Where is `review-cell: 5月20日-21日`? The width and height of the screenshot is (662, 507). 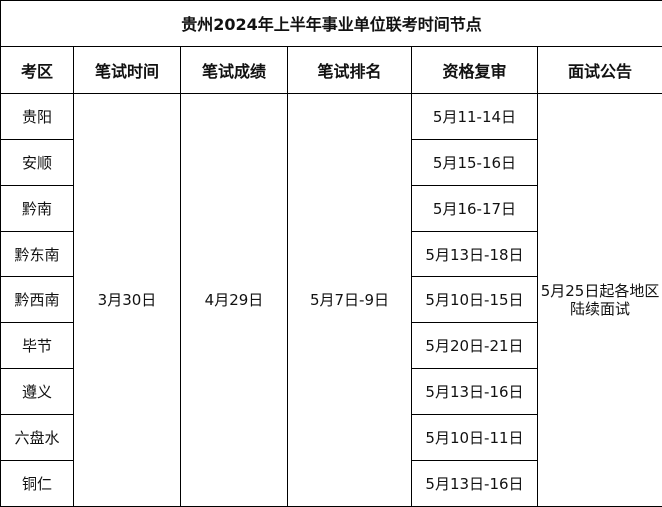 review-cell: 5月20日-21日 is located at coordinates (474, 346).